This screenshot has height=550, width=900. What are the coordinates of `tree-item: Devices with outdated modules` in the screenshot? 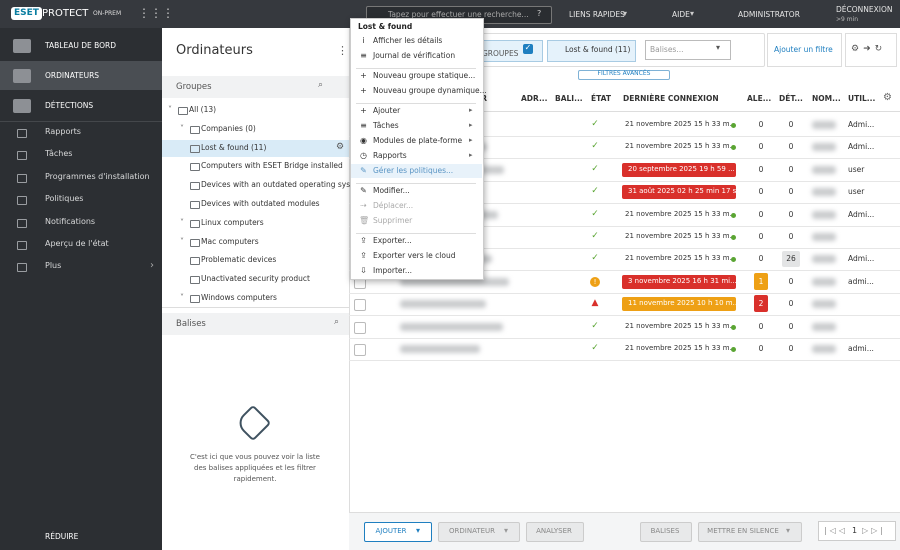 It's located at (260, 203).